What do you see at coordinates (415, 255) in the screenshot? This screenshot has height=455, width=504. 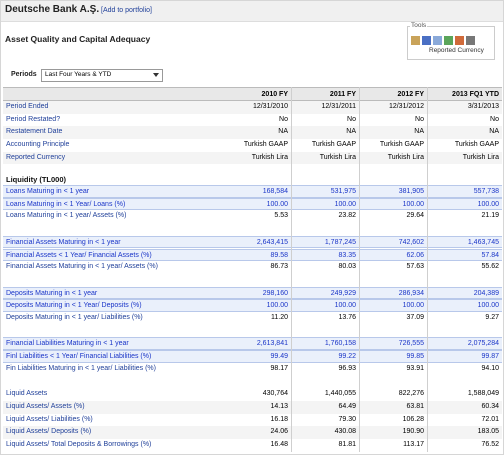 I see `row-value: 62.06` at bounding box center [415, 255].